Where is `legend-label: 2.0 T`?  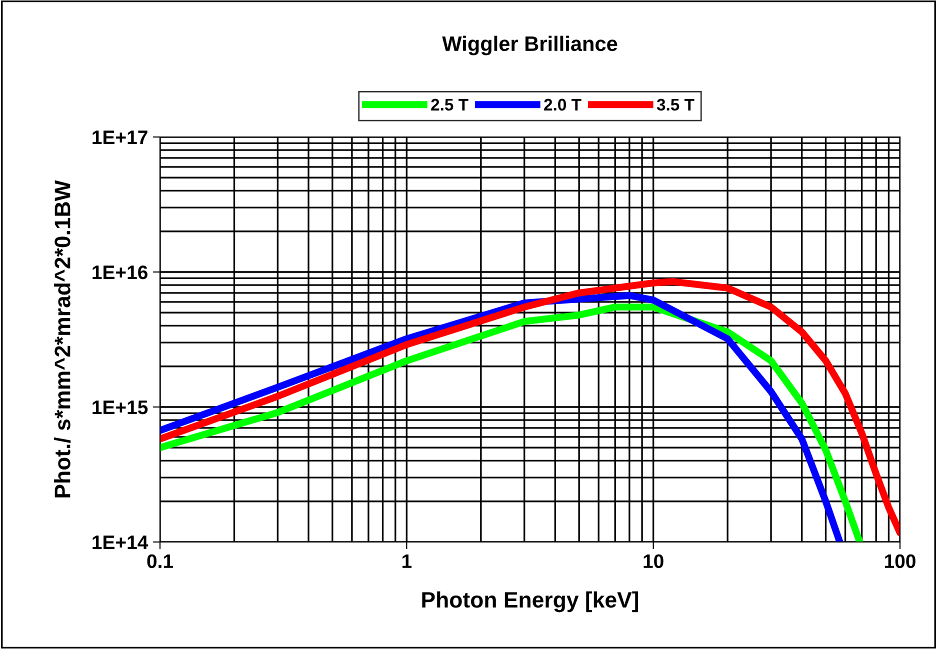 legend-label: 2.0 T is located at coordinates (563, 104).